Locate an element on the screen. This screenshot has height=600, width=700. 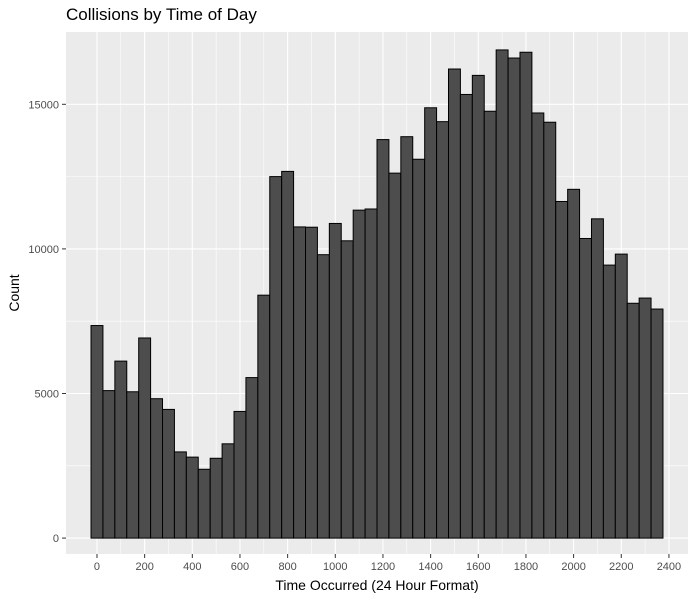
x-tick-label: 1600 is located at coordinates (478, 567).